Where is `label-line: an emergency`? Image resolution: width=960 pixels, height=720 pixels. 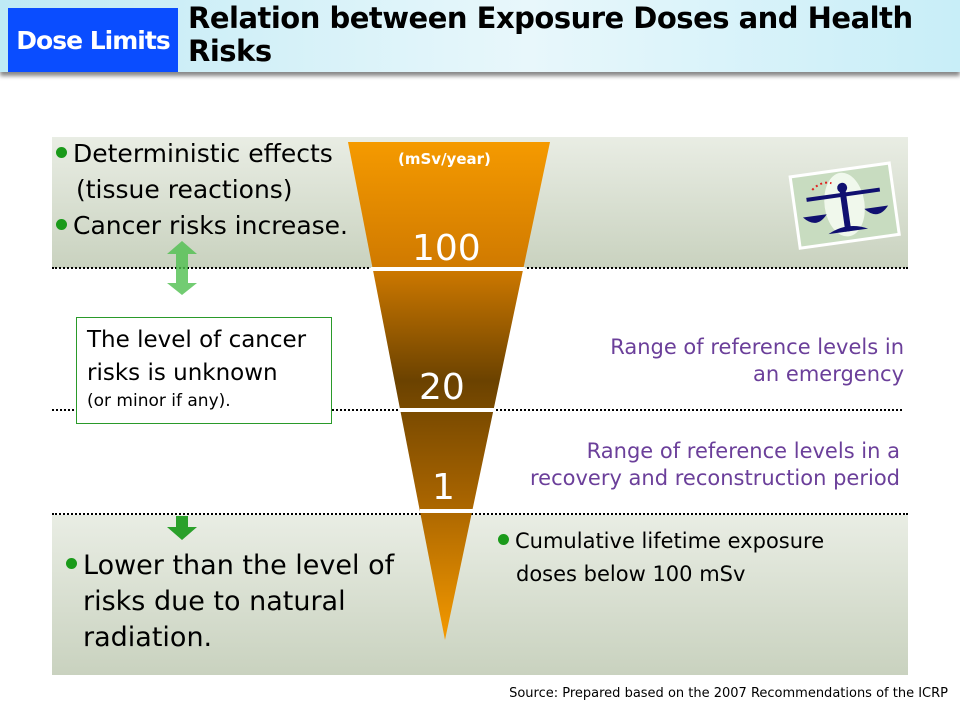
label-line: an emergency is located at coordinates (828, 374).